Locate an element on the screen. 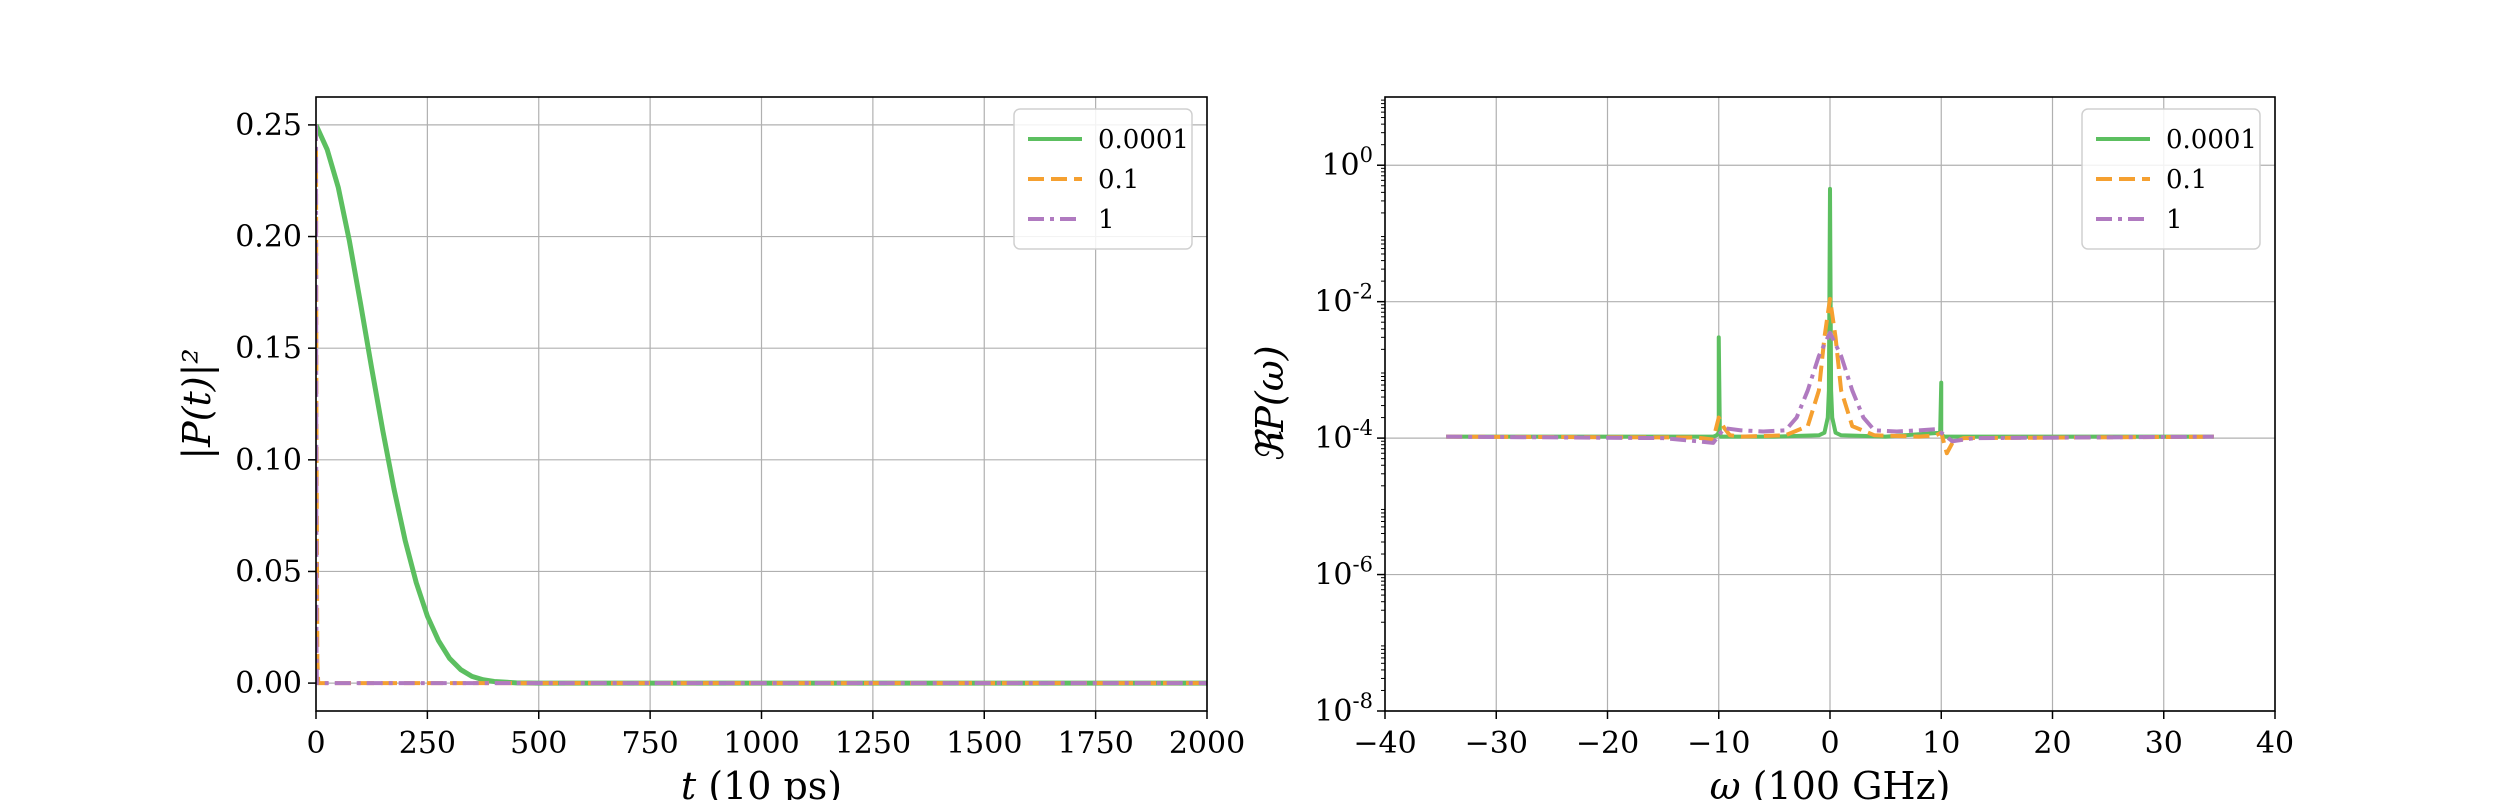 The height and width of the screenshot is (800, 2500). y-tick-exponent: 0 is located at coordinates (1366, 155).